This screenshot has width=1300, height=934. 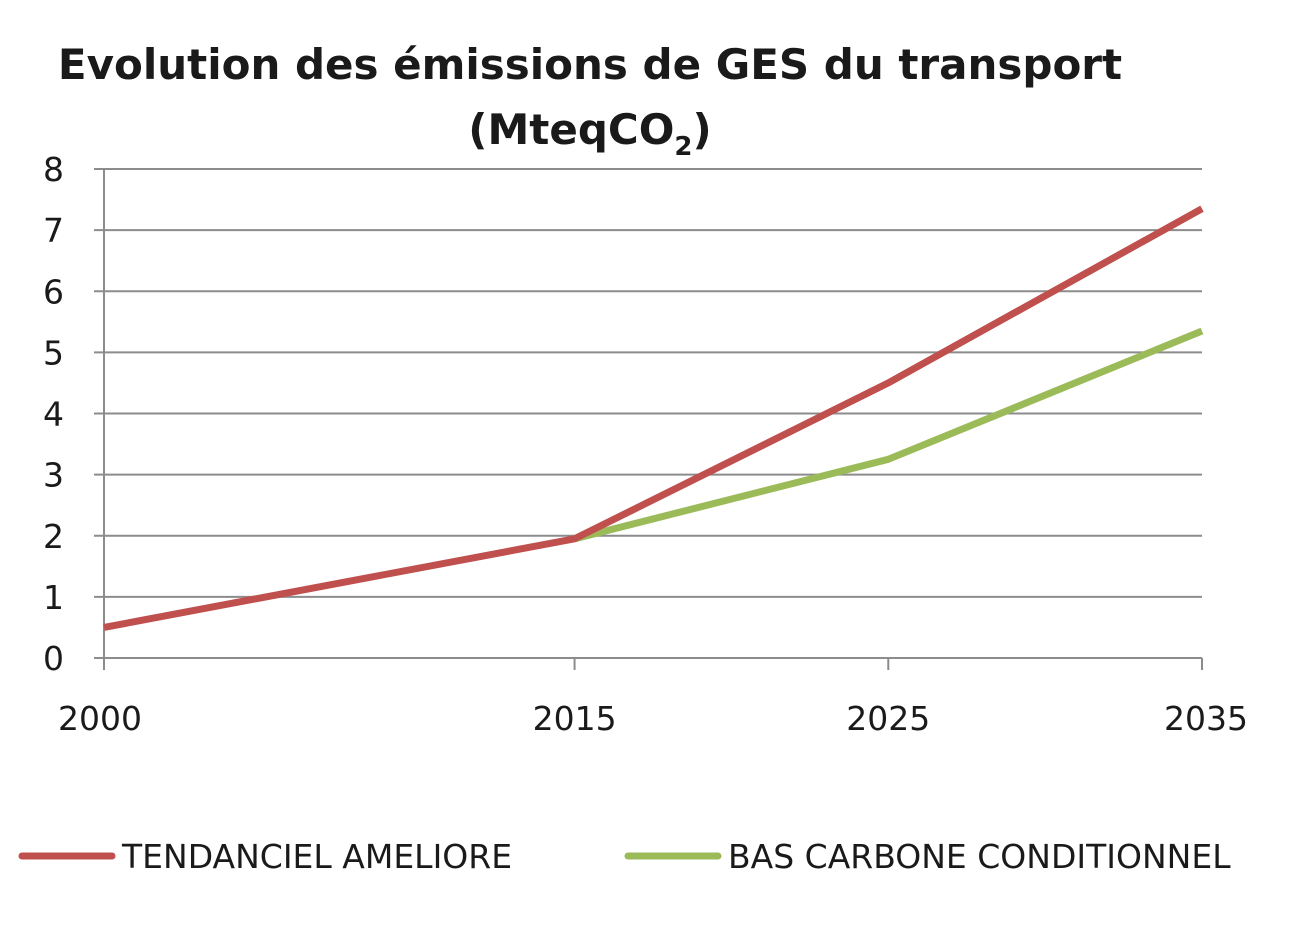 I want to click on y-tick-label: 8, so click(x=53, y=169).